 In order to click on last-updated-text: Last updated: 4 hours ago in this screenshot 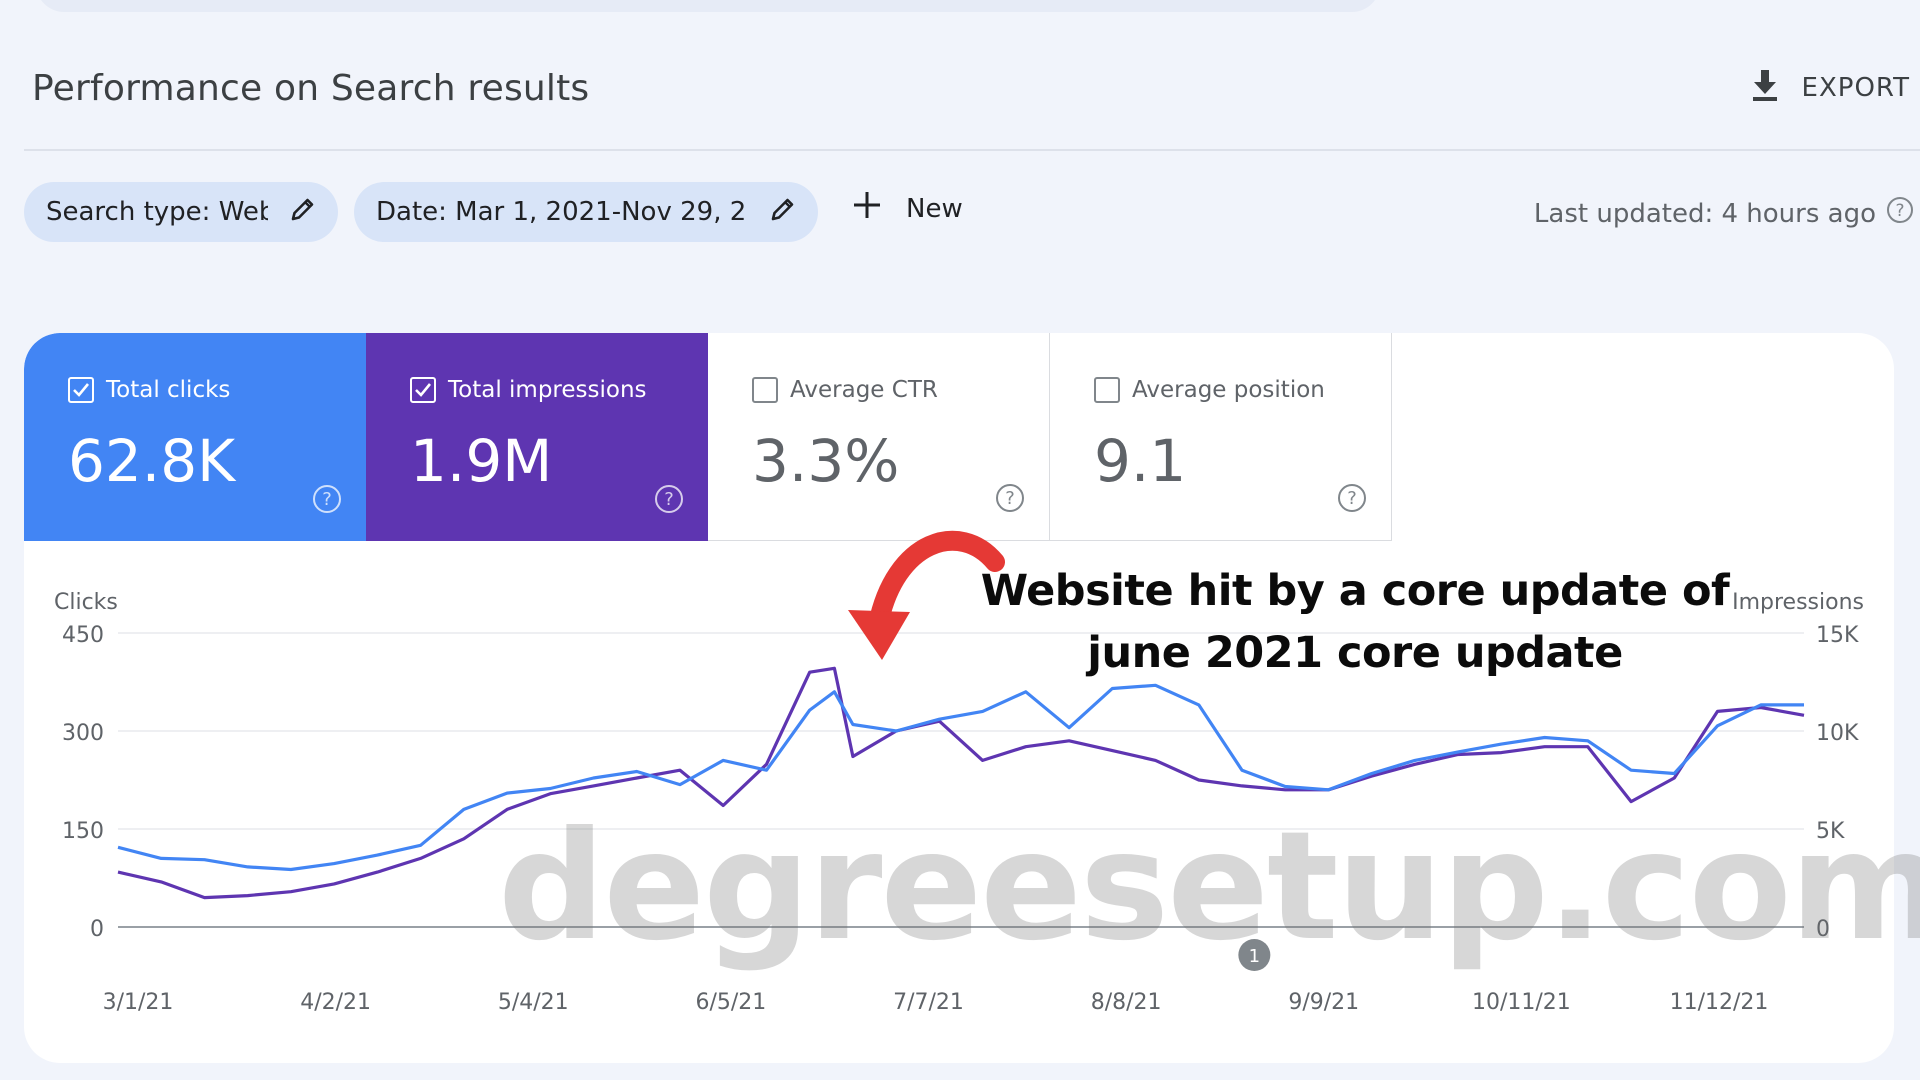, I will do `click(1704, 213)`.